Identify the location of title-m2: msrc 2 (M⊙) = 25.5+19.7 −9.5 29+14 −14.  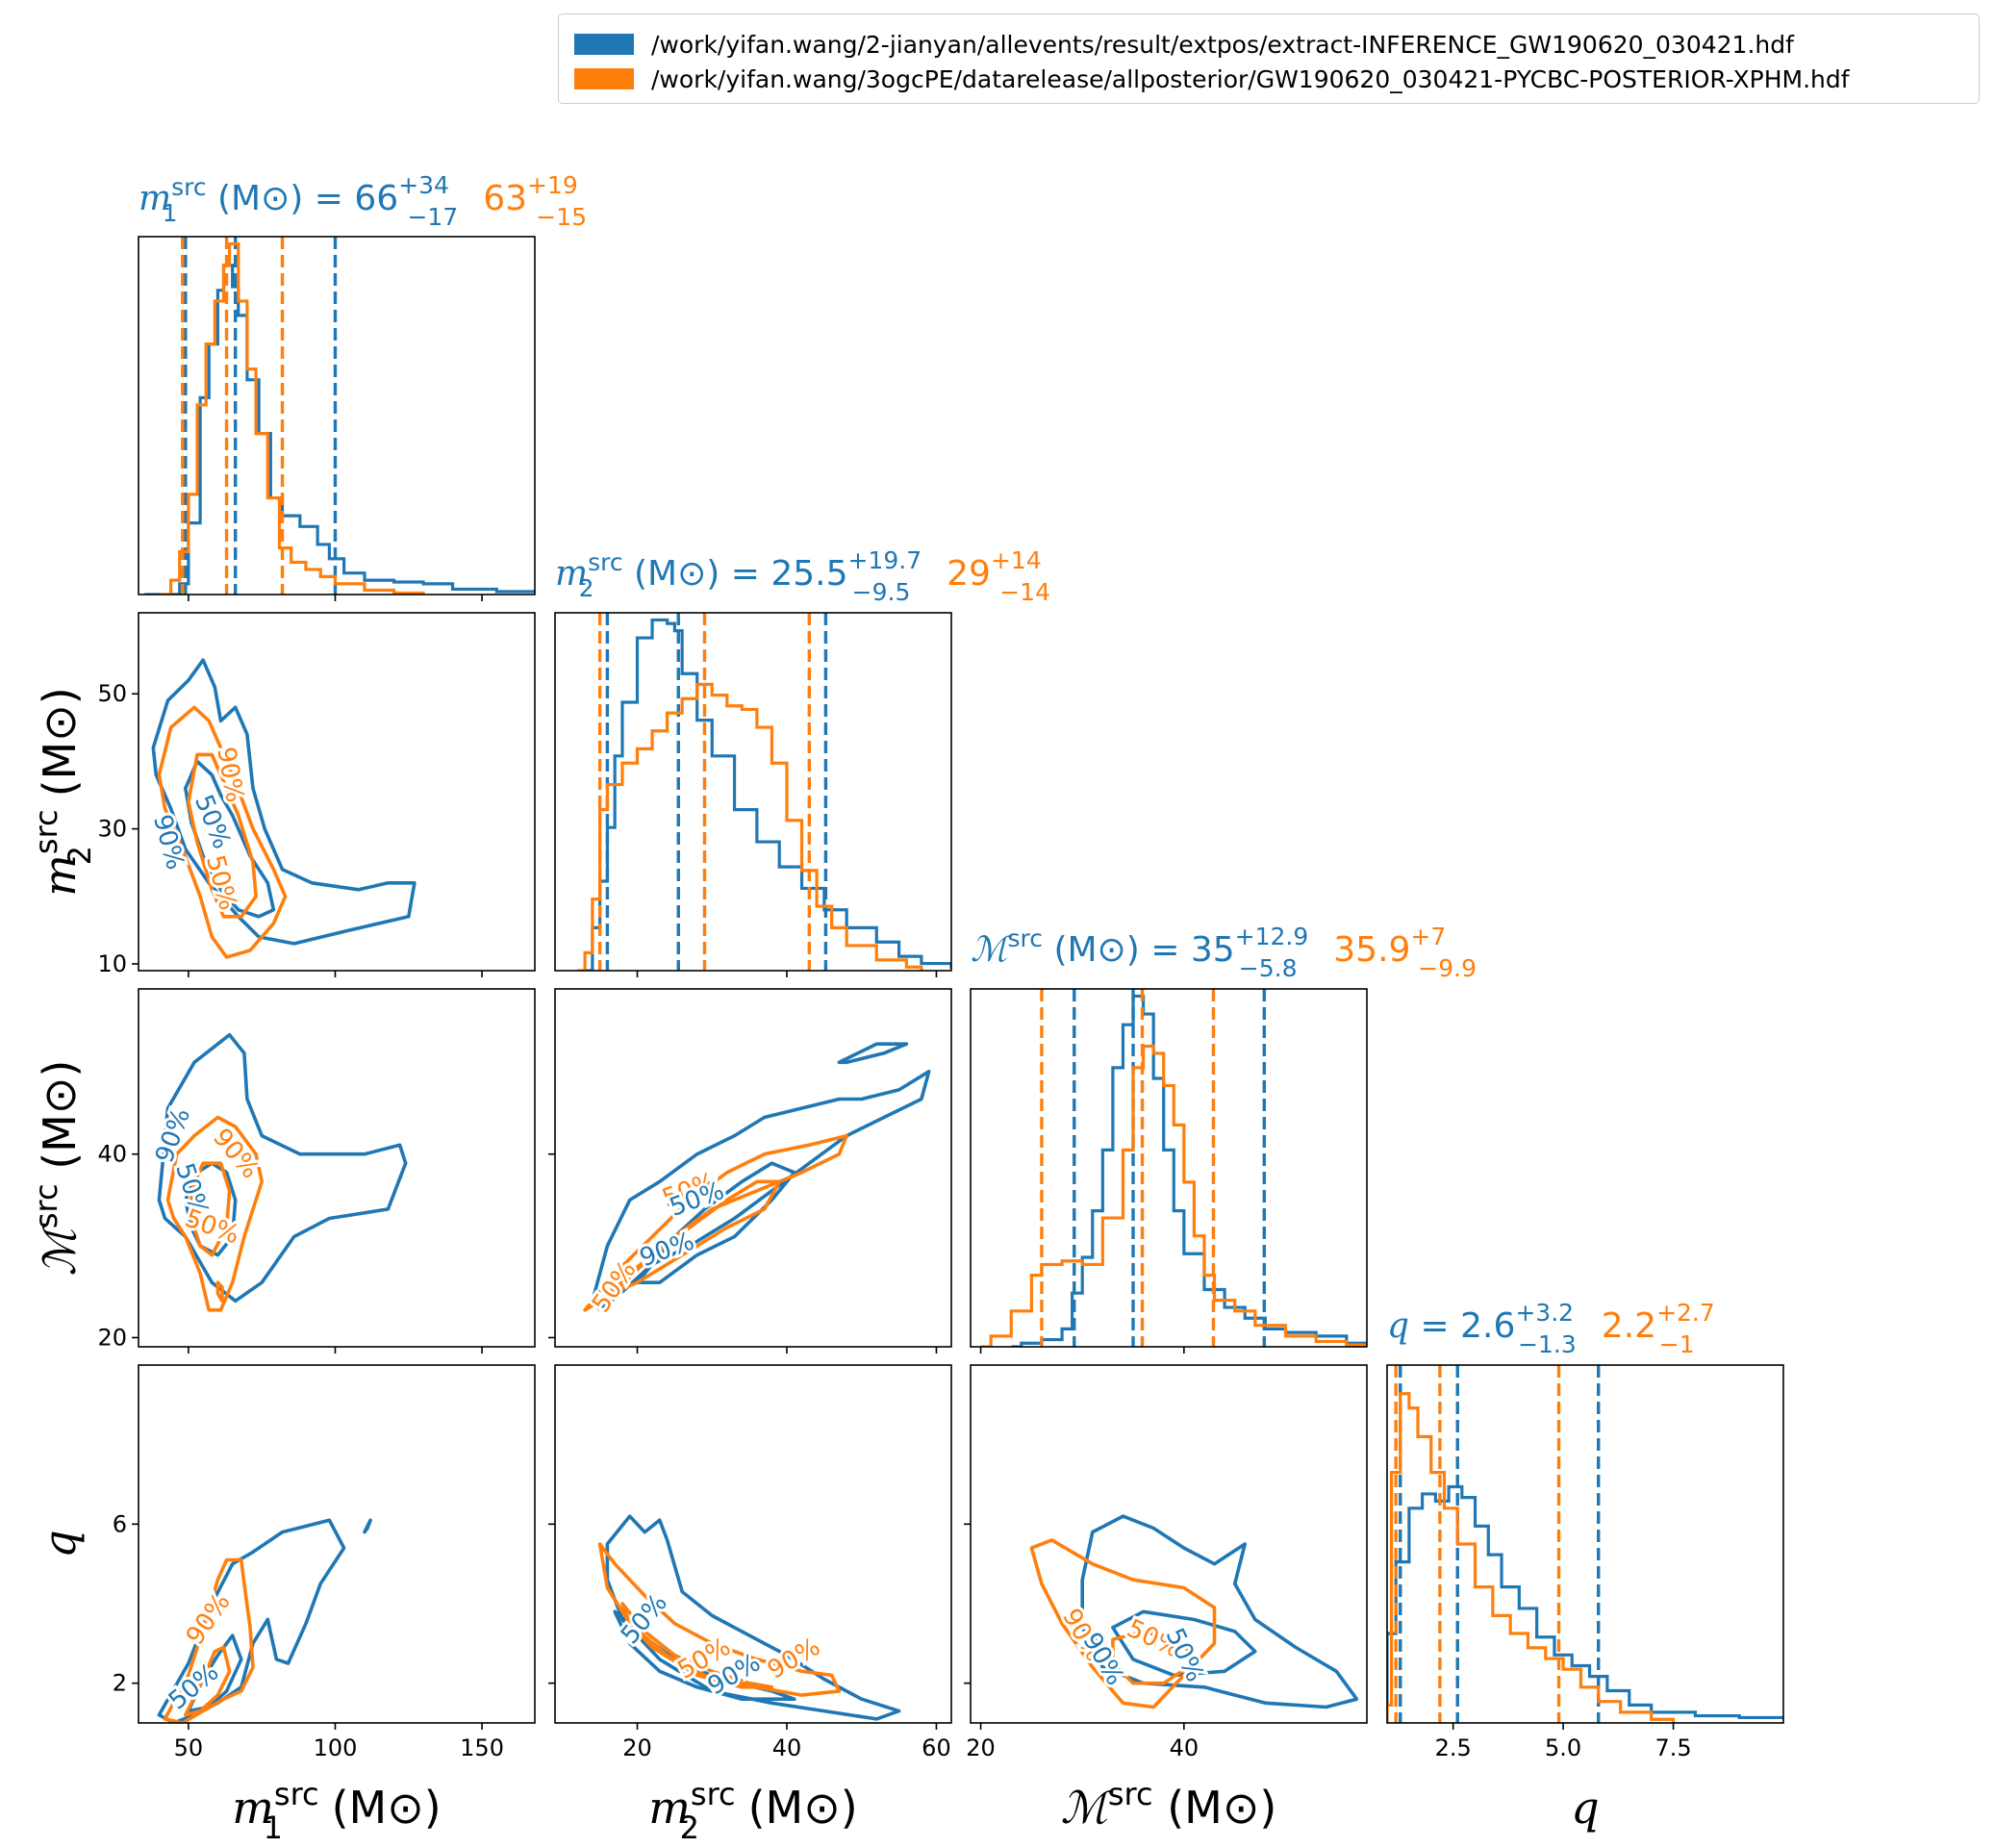
(802, 576).